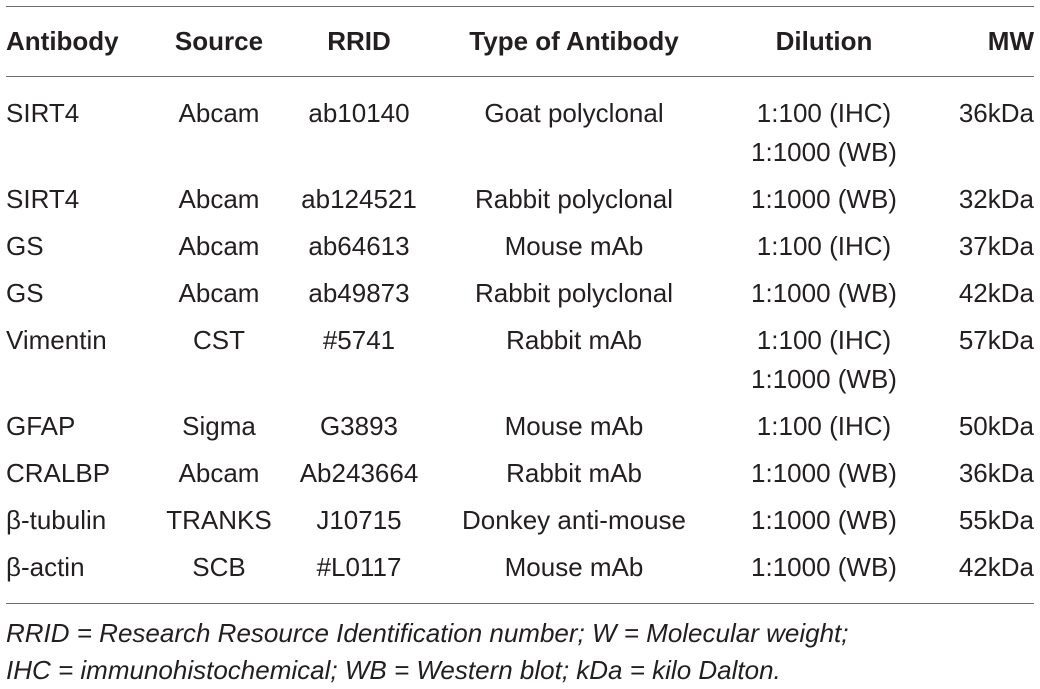  Describe the element at coordinates (574, 113) in the screenshot. I see `cell-type: Goat polyclonal` at that location.